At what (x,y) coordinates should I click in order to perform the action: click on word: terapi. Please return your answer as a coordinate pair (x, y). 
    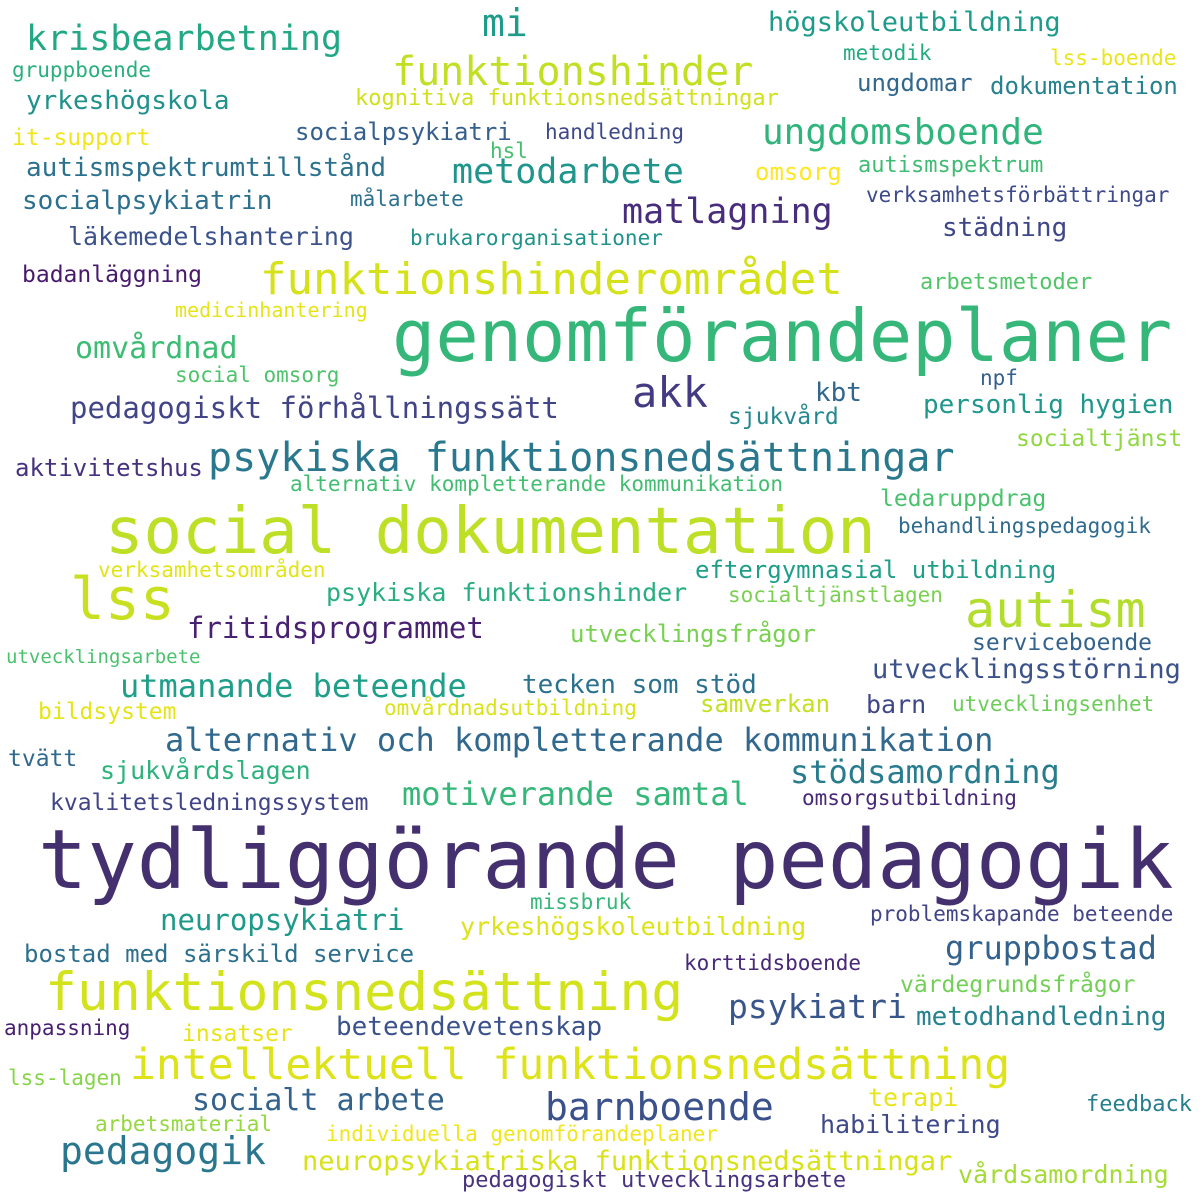
    Looking at the image, I should click on (913, 1097).